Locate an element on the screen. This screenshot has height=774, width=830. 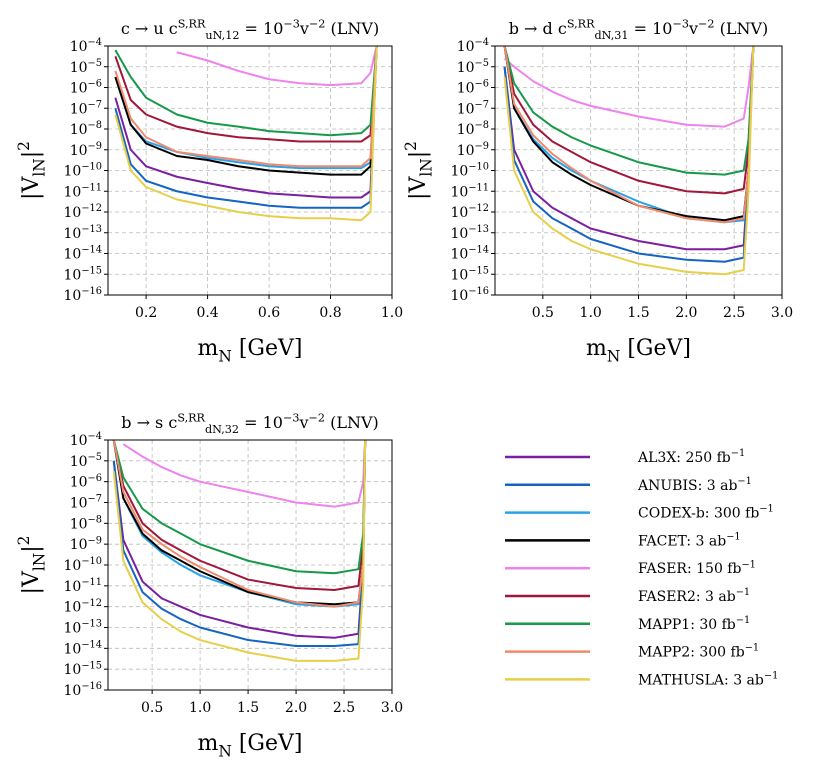
legend-label: MAPP2: 300 fb−1 is located at coordinates (698, 652).